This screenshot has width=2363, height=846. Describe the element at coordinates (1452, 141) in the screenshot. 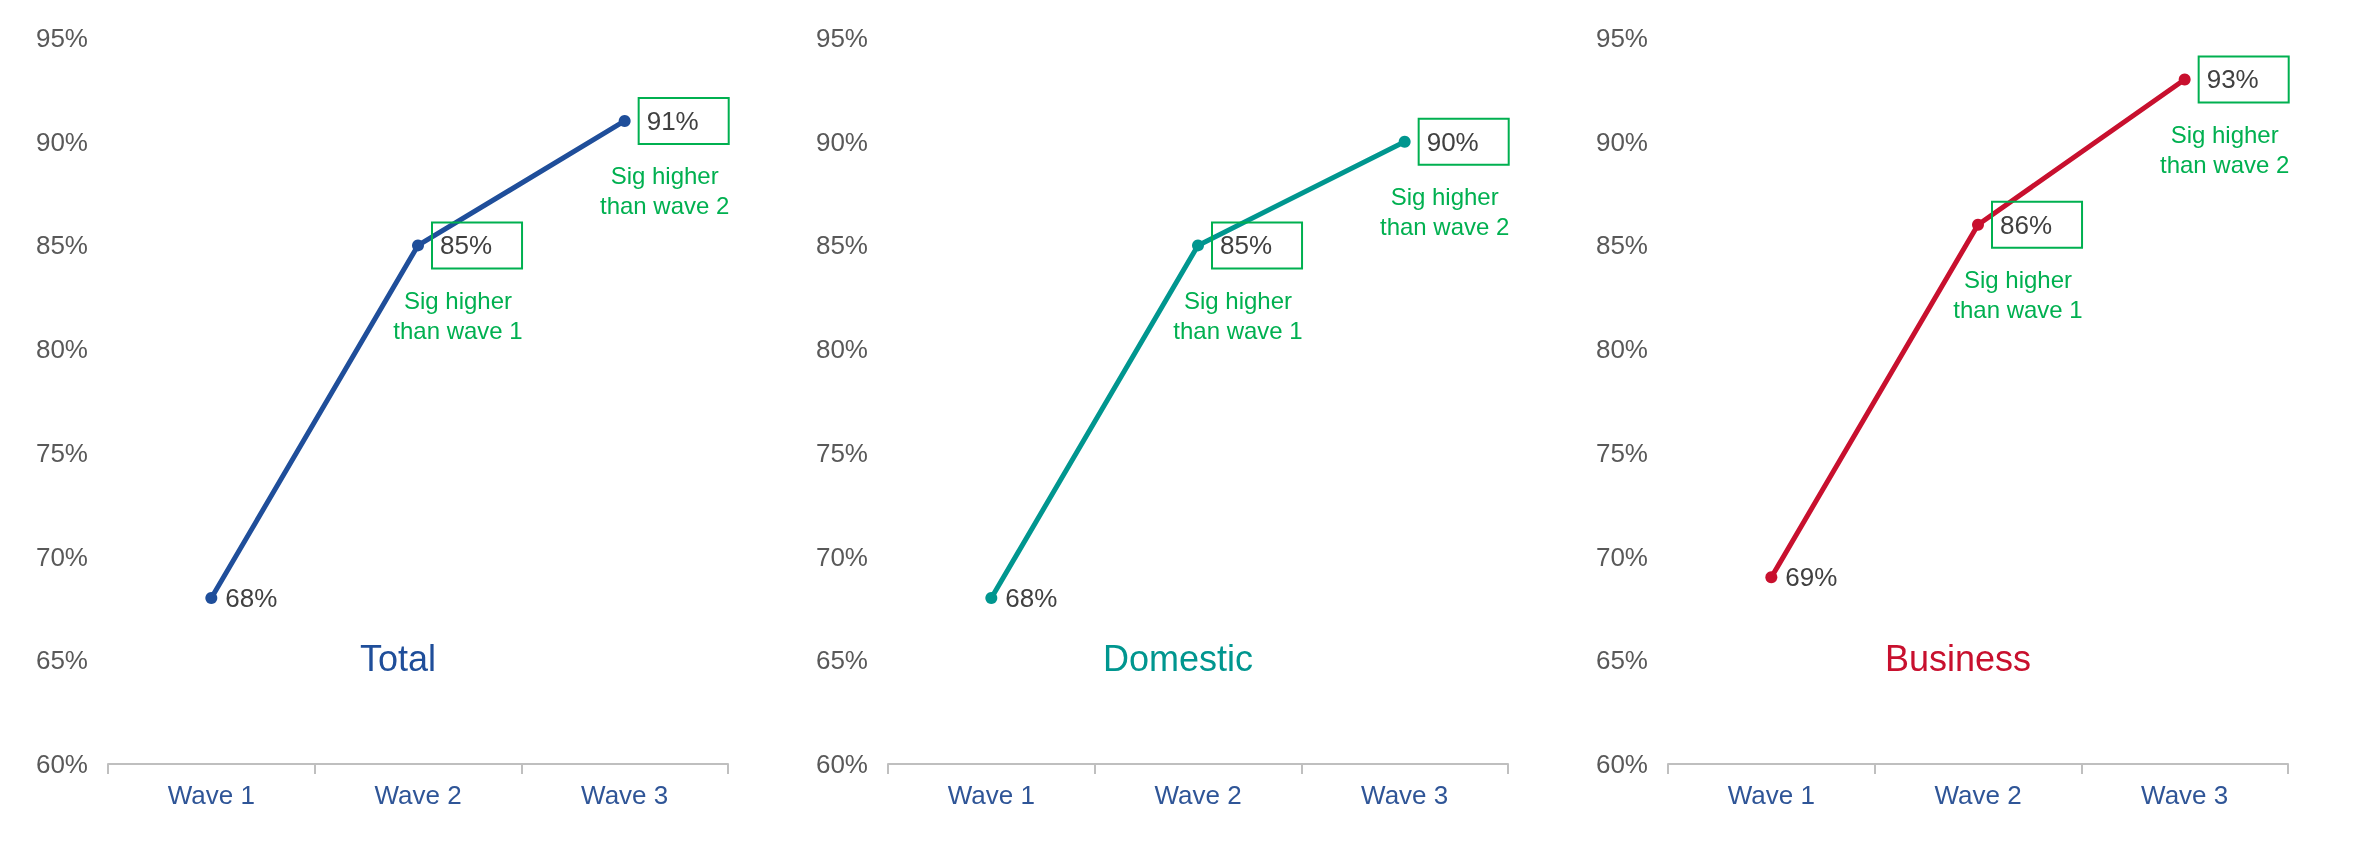

I see `data-label: 90%` at that location.